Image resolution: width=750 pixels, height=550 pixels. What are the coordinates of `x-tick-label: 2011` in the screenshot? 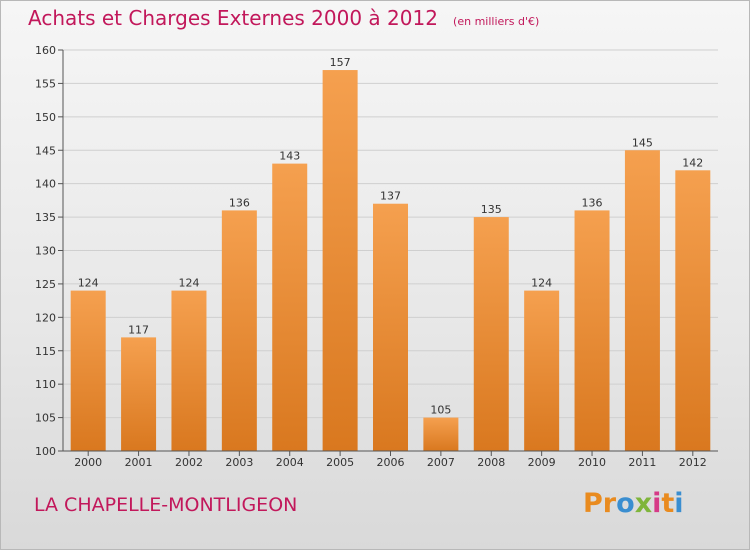 It's located at (642, 462).